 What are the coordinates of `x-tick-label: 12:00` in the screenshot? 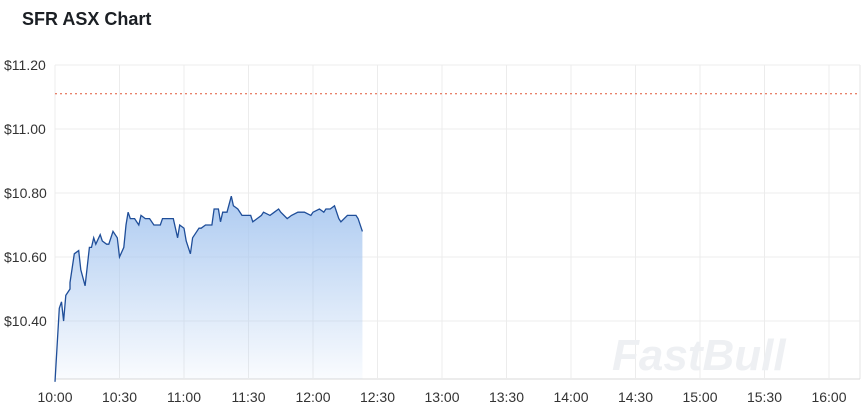 It's located at (312, 397).